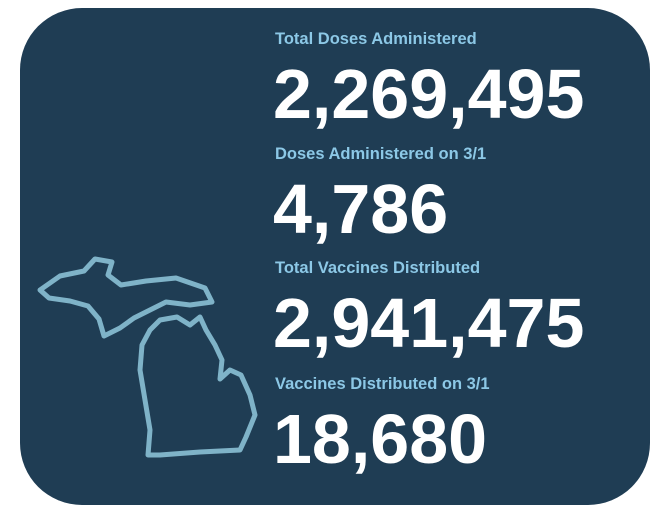  Describe the element at coordinates (360, 209) in the screenshot. I see `stat-value: 4,786` at that location.